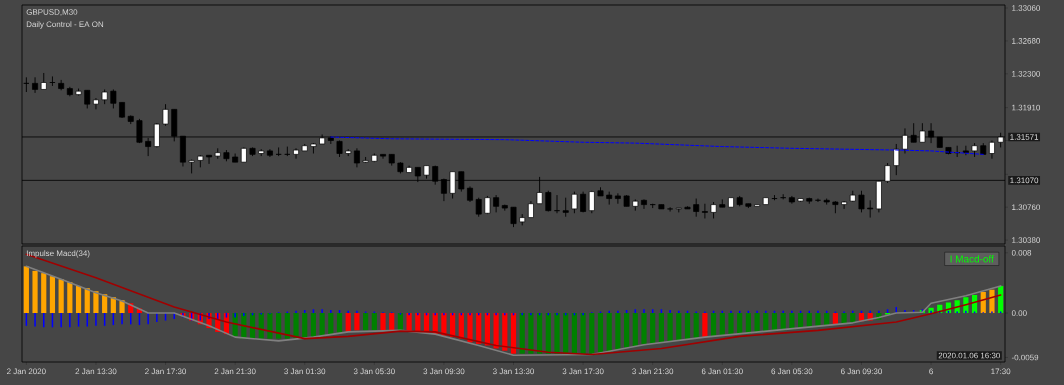 This screenshot has height=385, width=1064. Describe the element at coordinates (972, 259) in the screenshot. I see `annotation: I Macd-off` at that location.